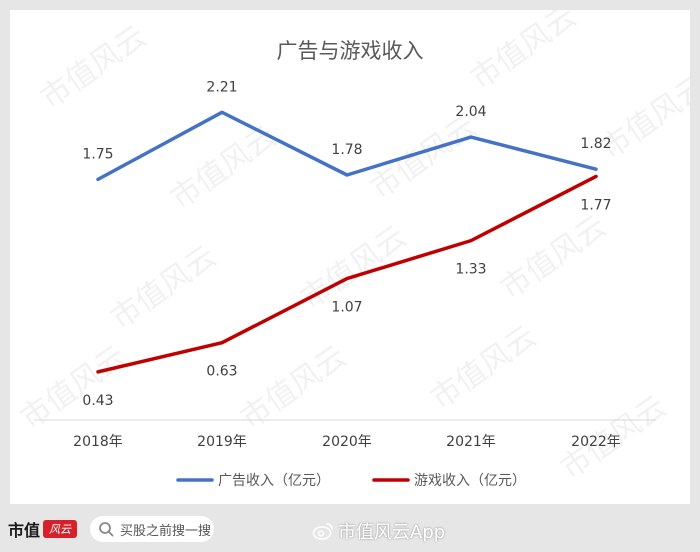 Image resolution: width=700 pixels, height=552 pixels. What do you see at coordinates (166, 531) in the screenshot?
I see `search-text: 买股之前搜一搜` at bounding box center [166, 531].